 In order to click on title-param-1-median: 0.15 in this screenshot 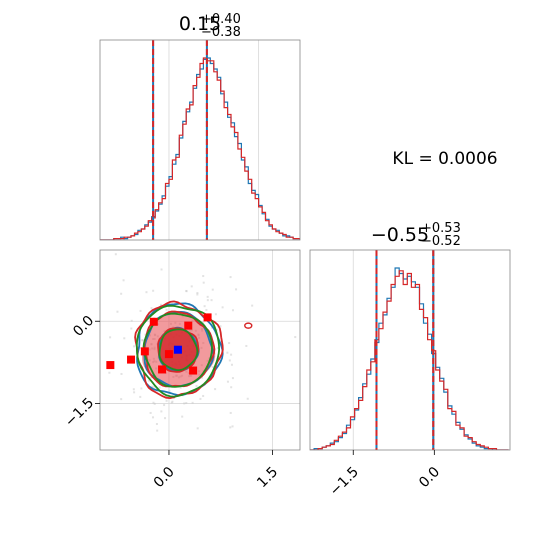, I will do `click(200, 24)`.